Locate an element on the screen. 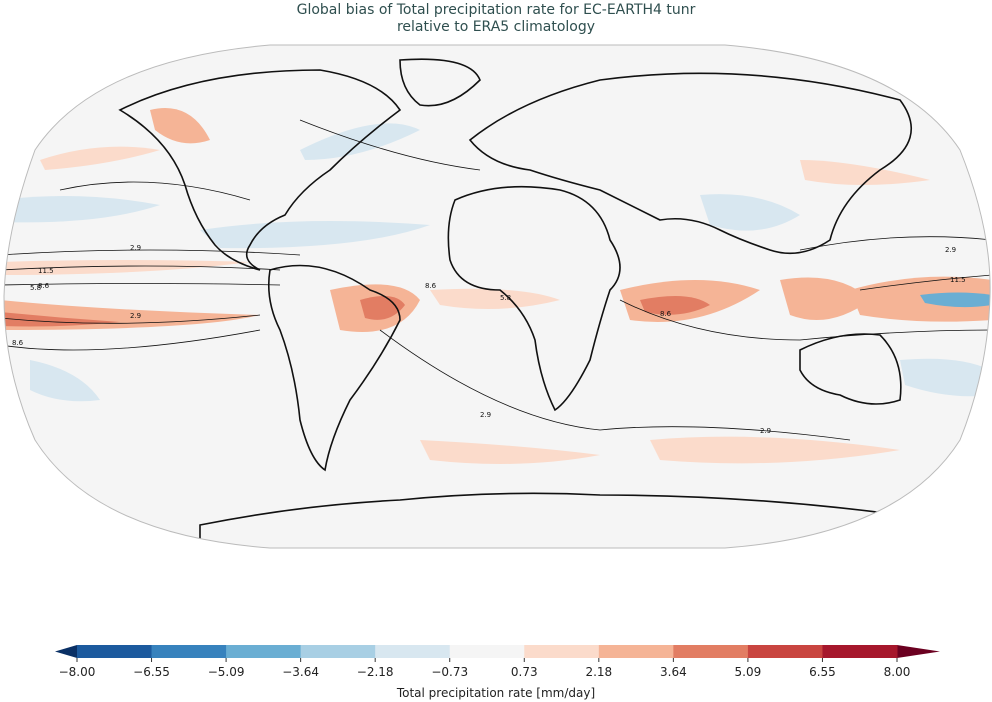 The width and height of the screenshot is (992, 702). colorbar-tick-label: 2.18 is located at coordinates (598, 672).